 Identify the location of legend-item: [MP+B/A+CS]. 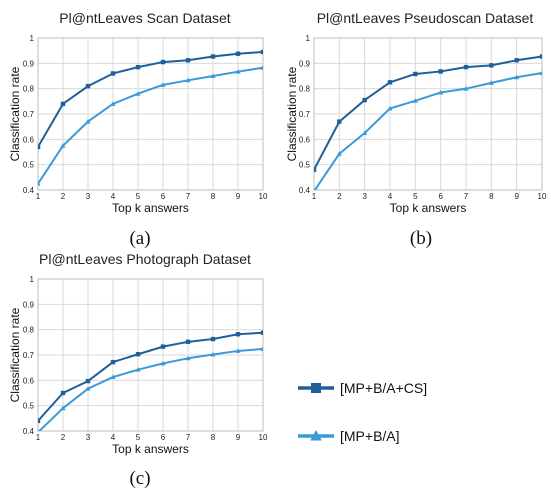
(362, 388).